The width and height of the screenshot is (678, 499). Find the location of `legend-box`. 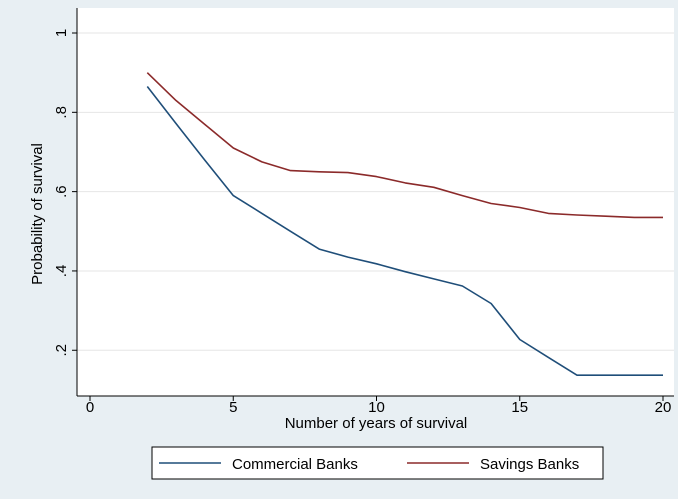

legend-box is located at coordinates (377, 463).